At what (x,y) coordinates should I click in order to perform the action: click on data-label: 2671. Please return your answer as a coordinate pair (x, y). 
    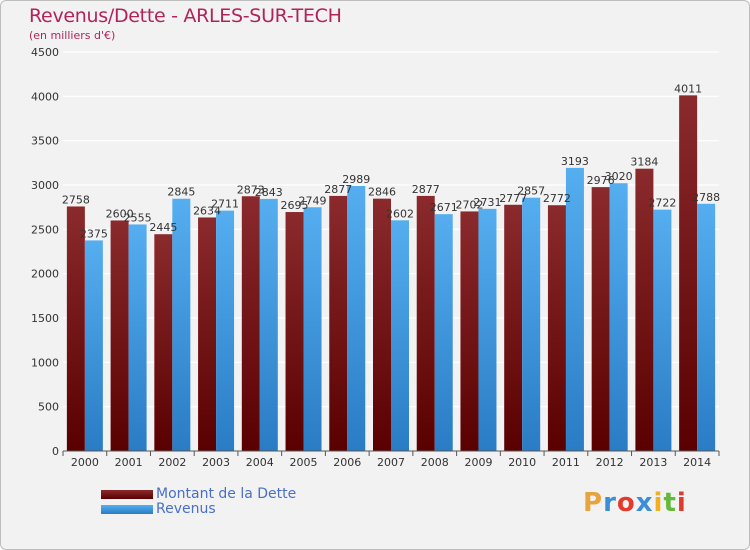
    Looking at the image, I should click on (444, 207).